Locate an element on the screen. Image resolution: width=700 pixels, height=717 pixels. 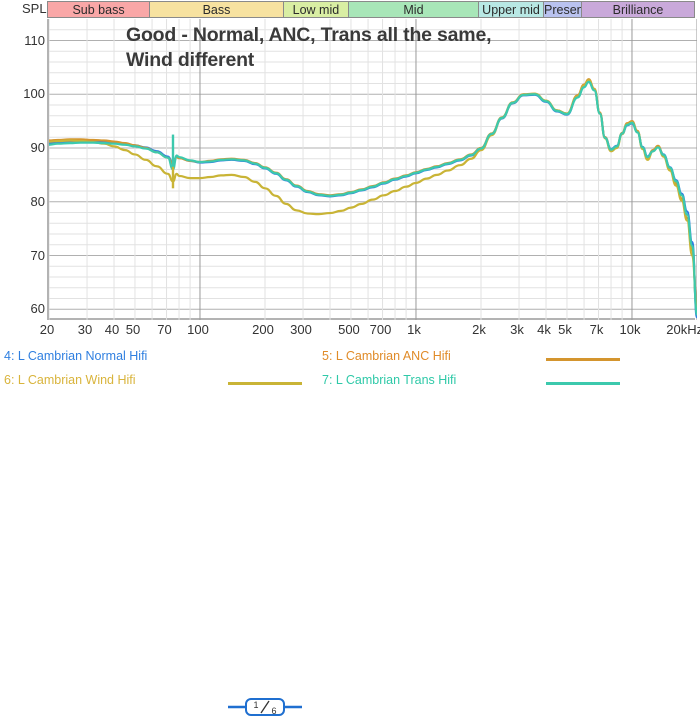
smoothing-badge: 16 is located at coordinates (265, 707).